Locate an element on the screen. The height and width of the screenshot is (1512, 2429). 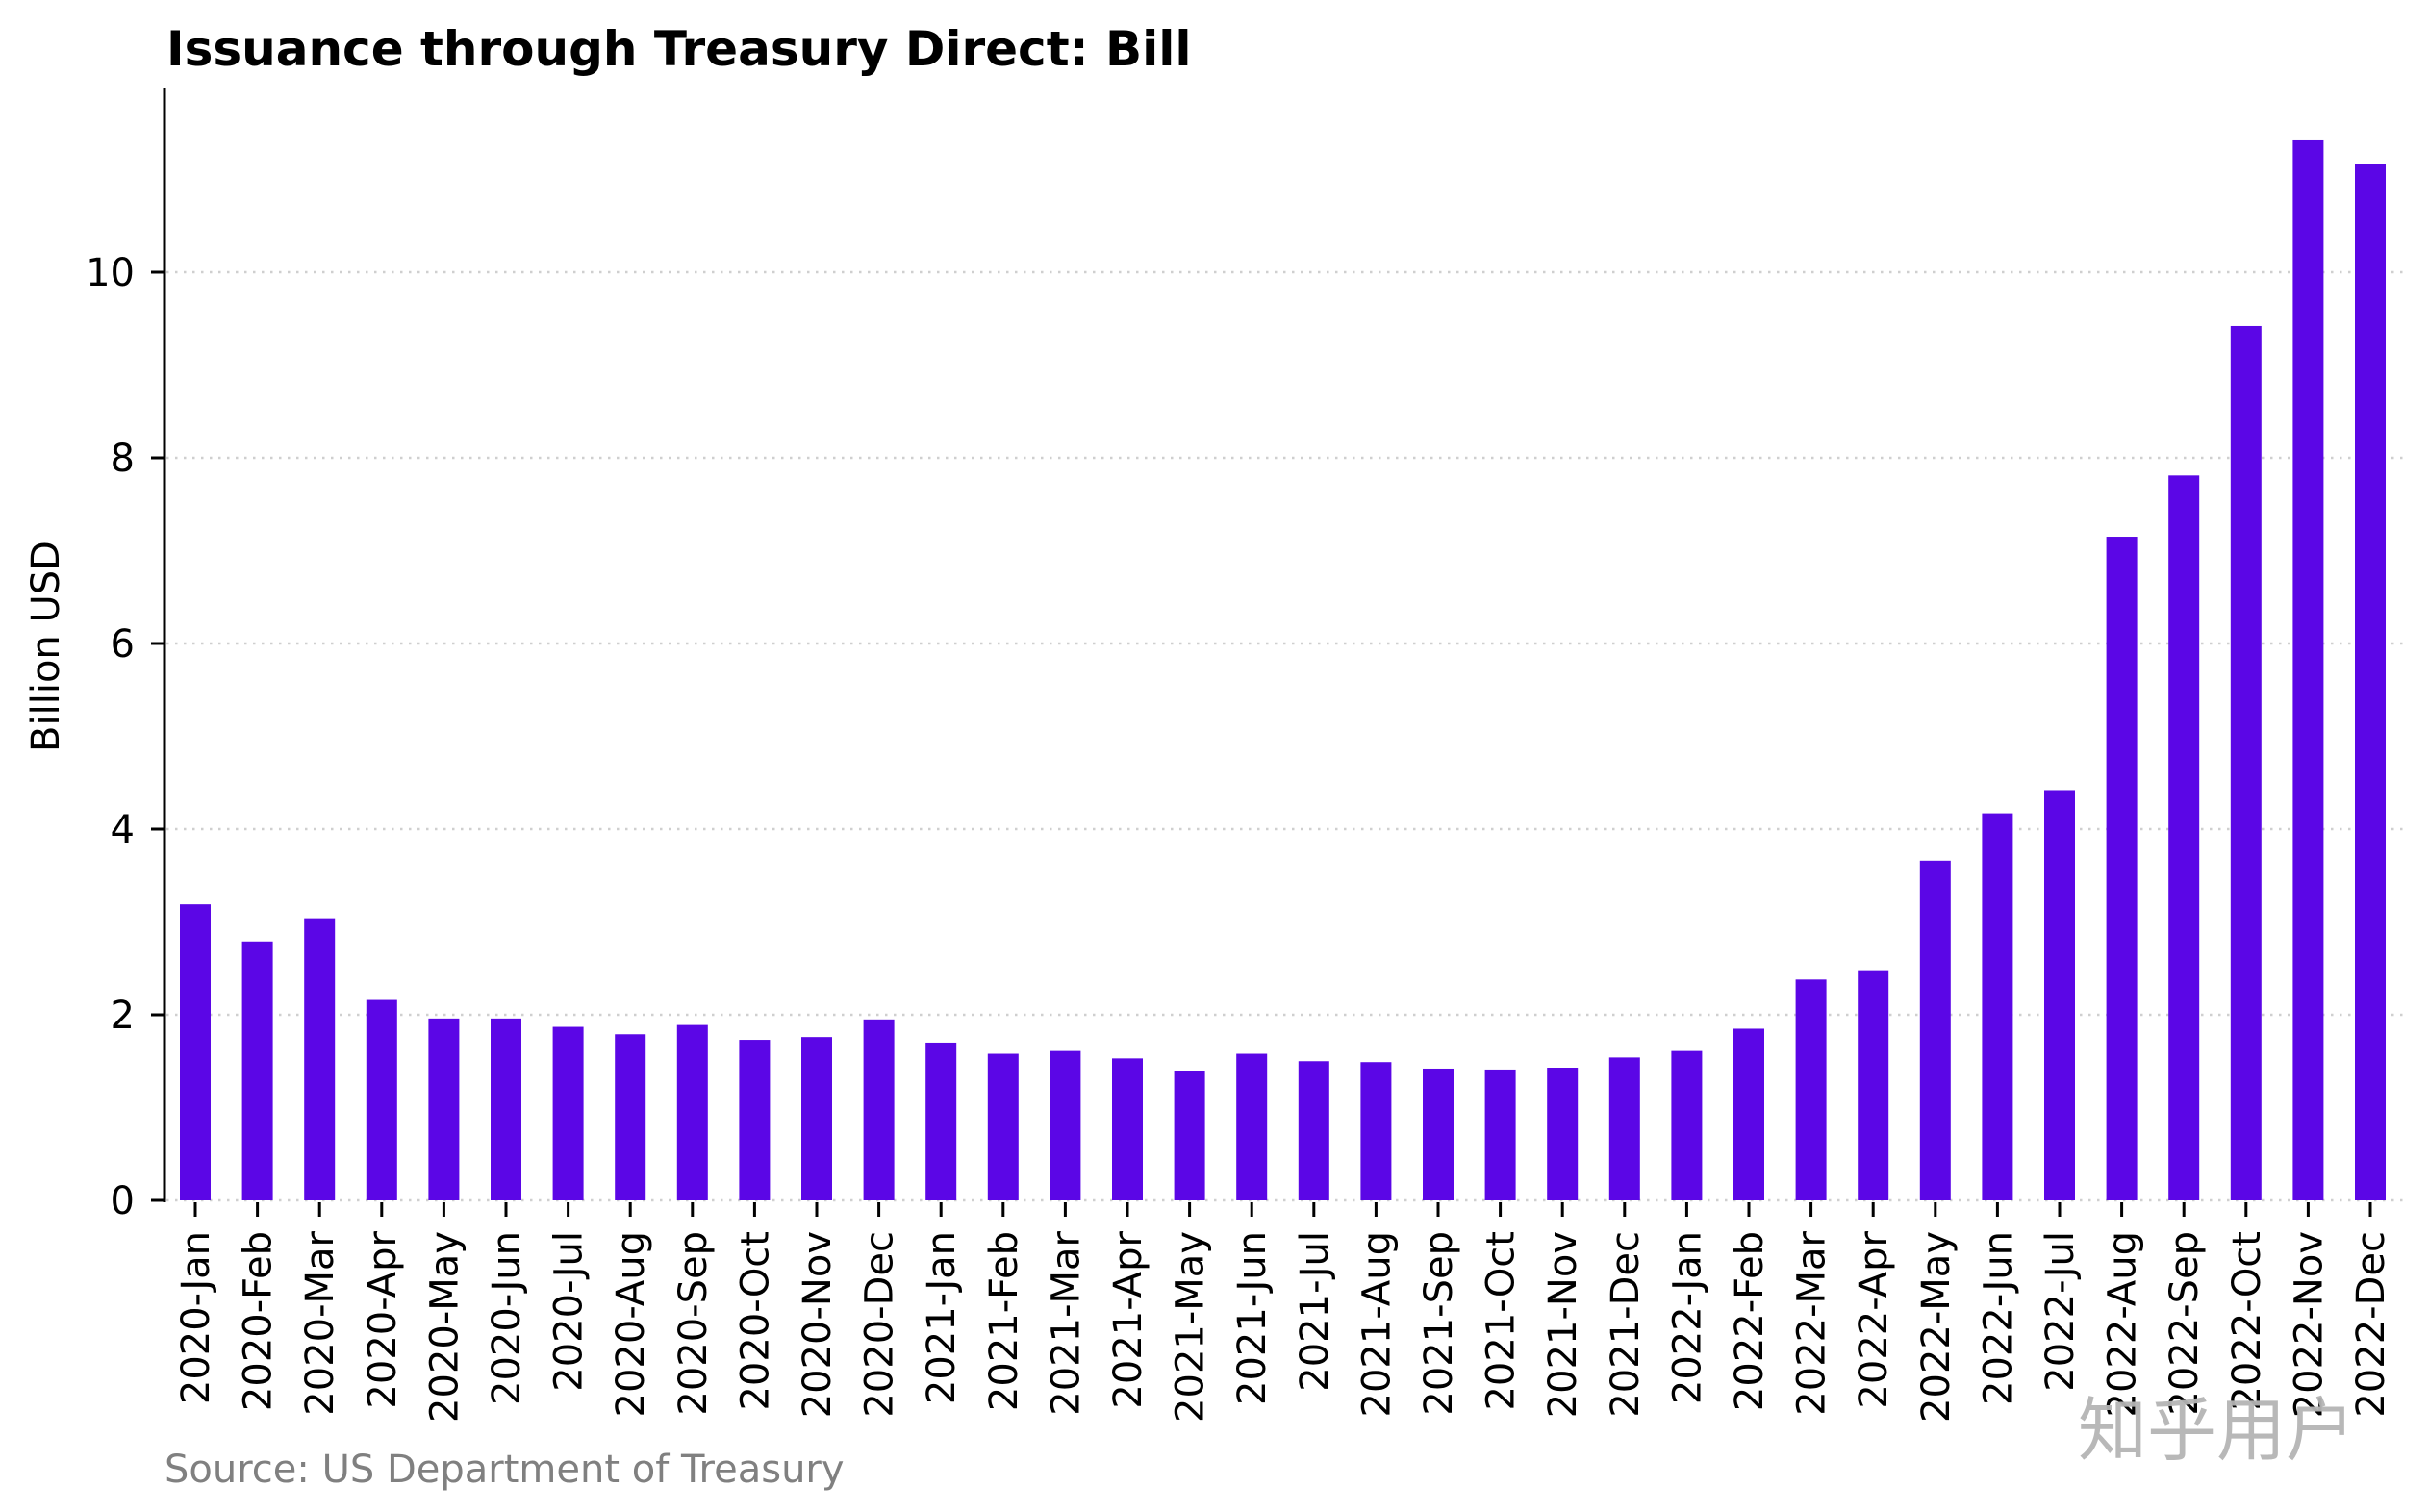
x-tick-label: 2022-Dec is located at coordinates (2371, 1324).